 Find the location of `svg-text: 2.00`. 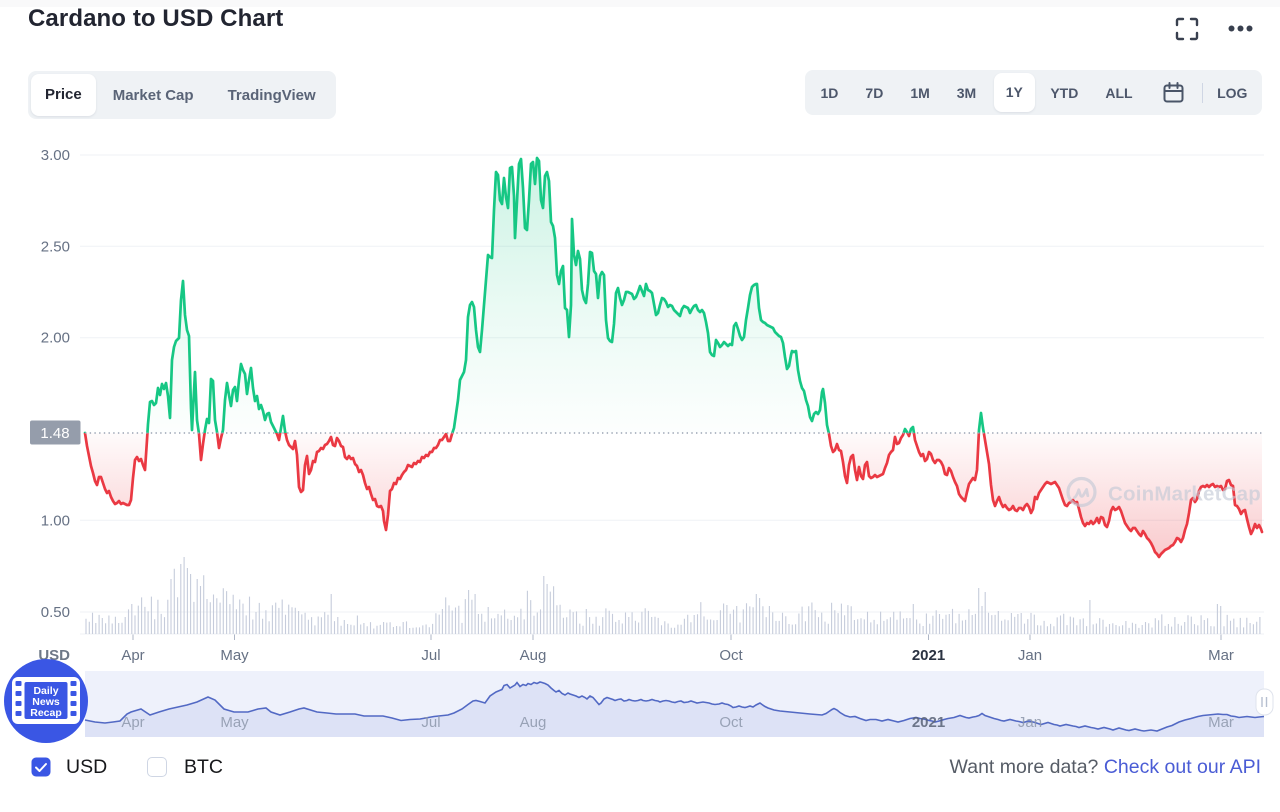

svg-text: 2.00 is located at coordinates (55, 338).